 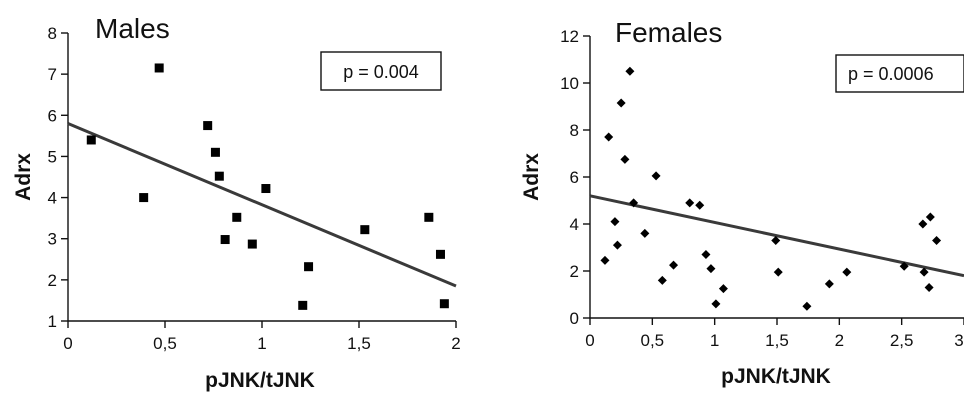 I want to click on males-y-tick-label: 1, so click(x=52, y=321).